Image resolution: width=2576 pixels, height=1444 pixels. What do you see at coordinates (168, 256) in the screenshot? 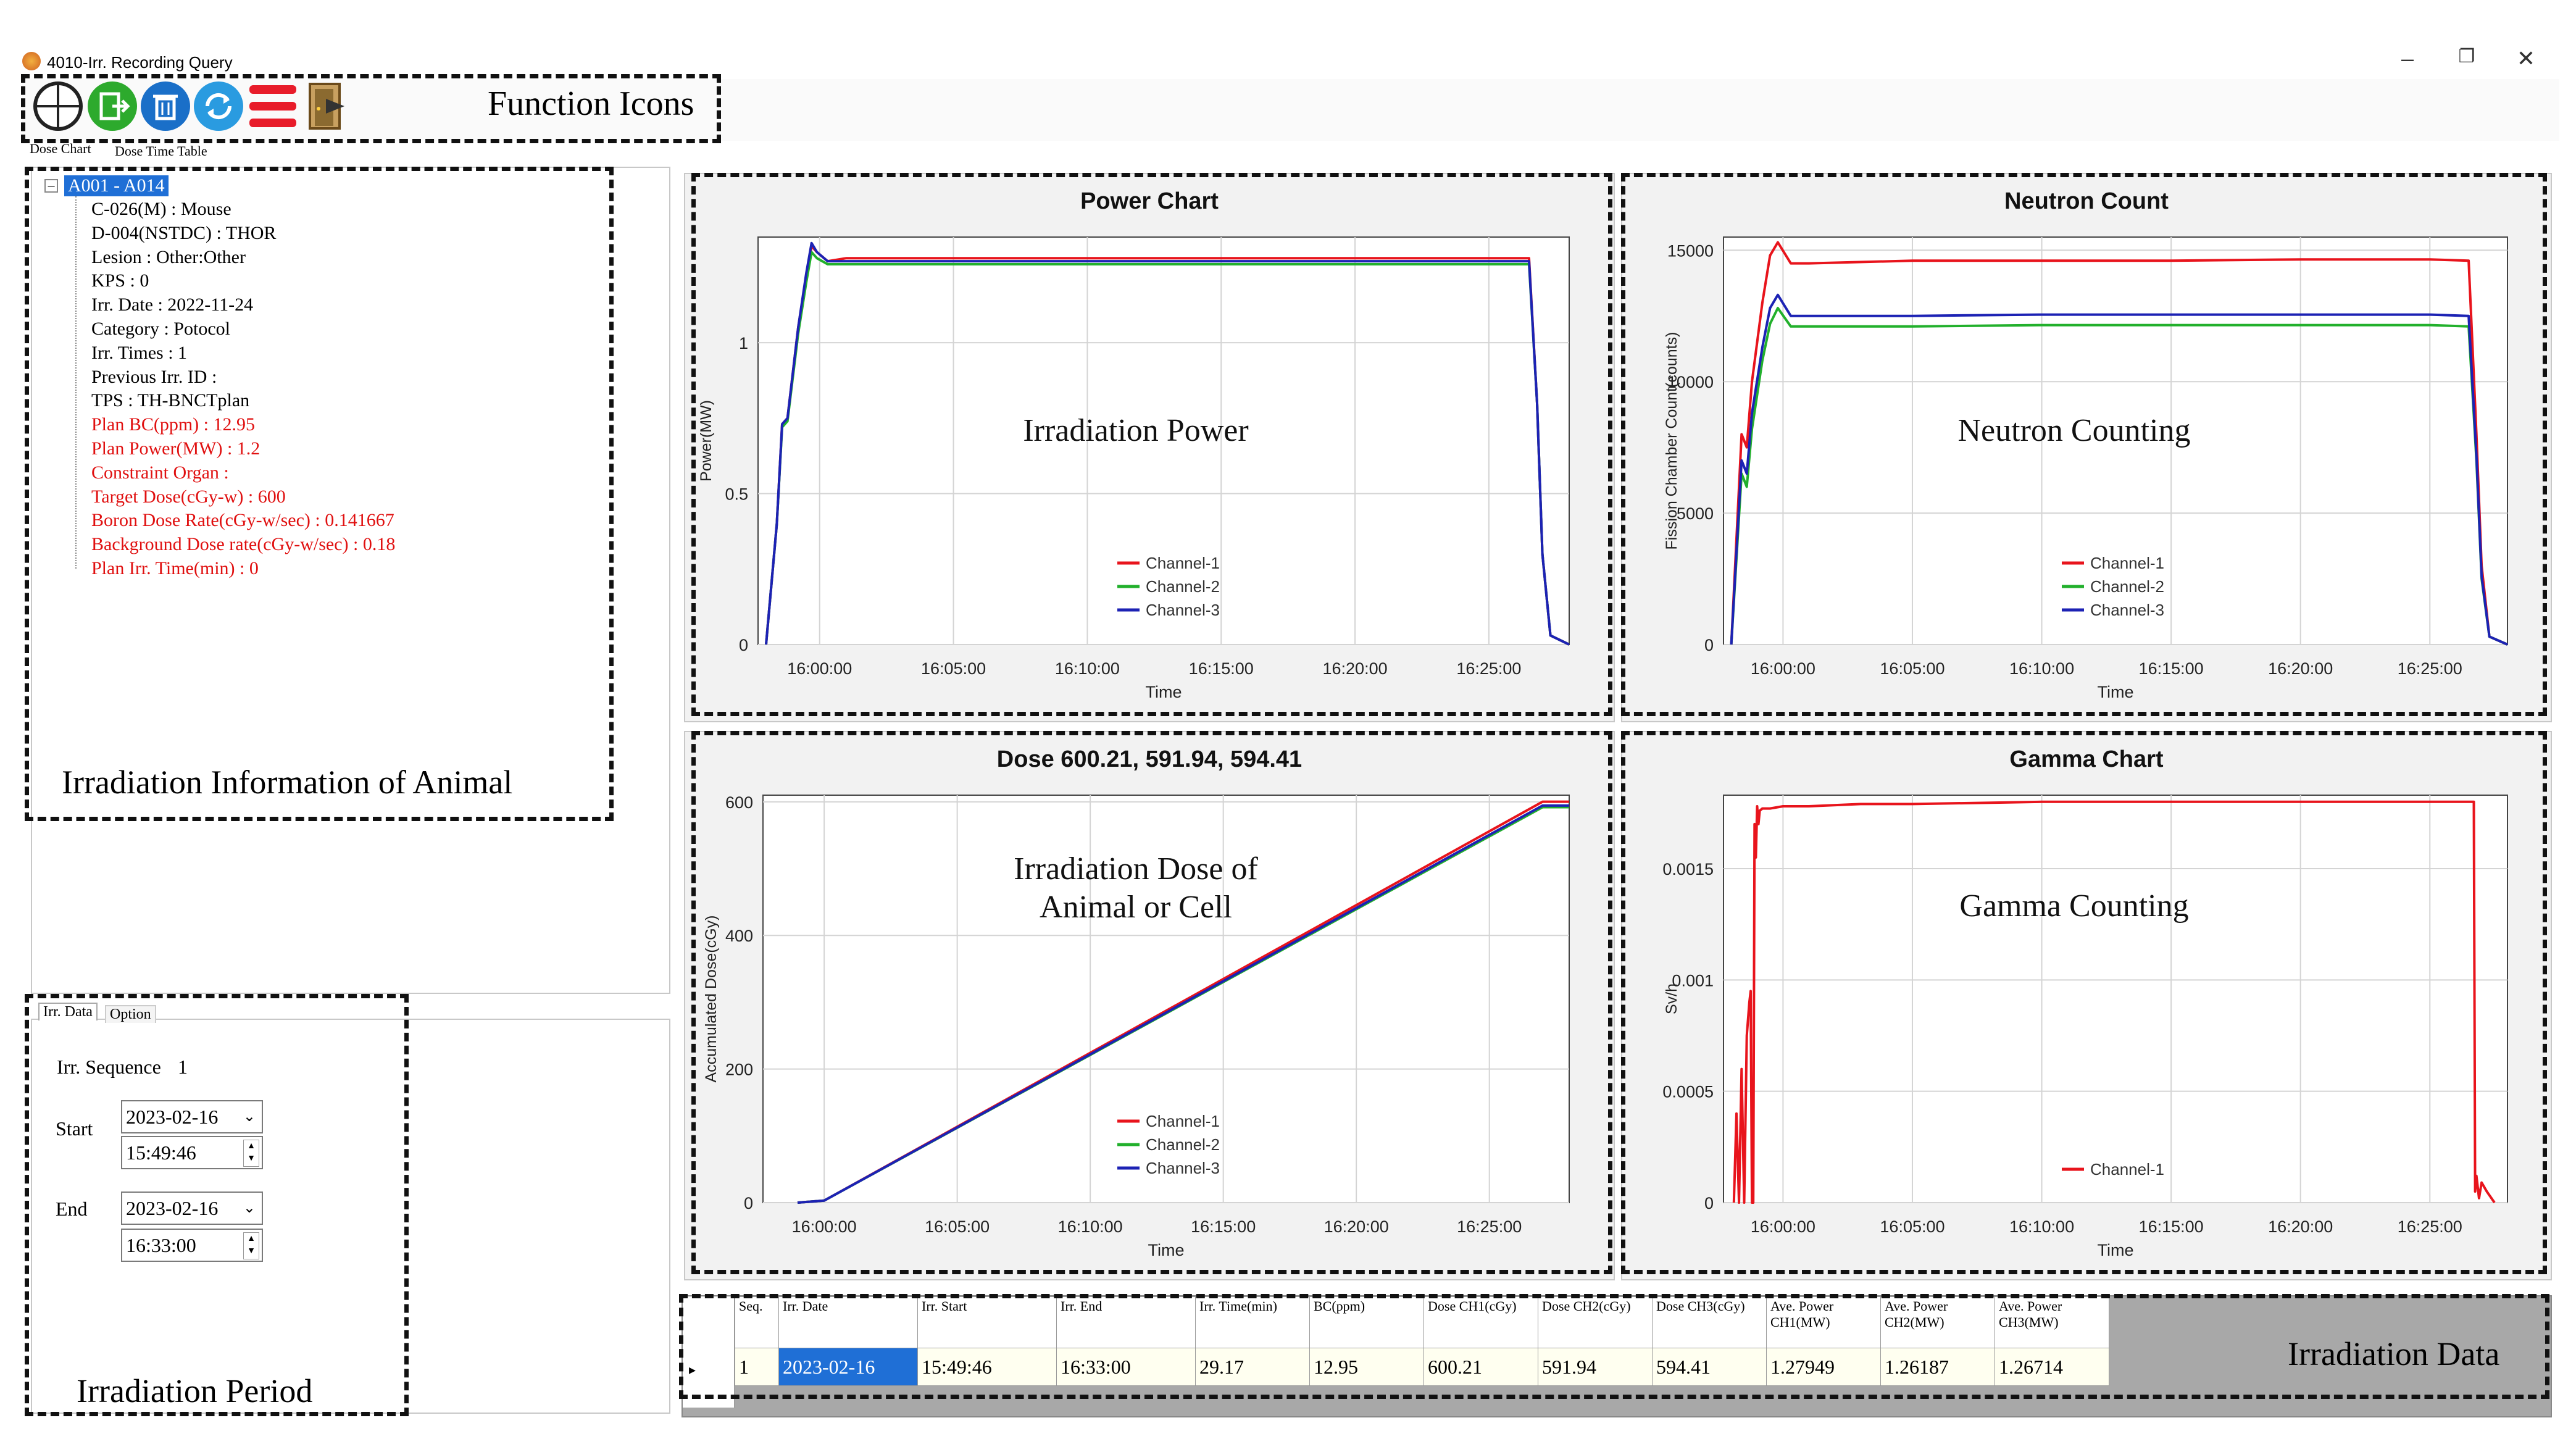
I see `tree-item: Lesion : Other:Other` at bounding box center [168, 256].